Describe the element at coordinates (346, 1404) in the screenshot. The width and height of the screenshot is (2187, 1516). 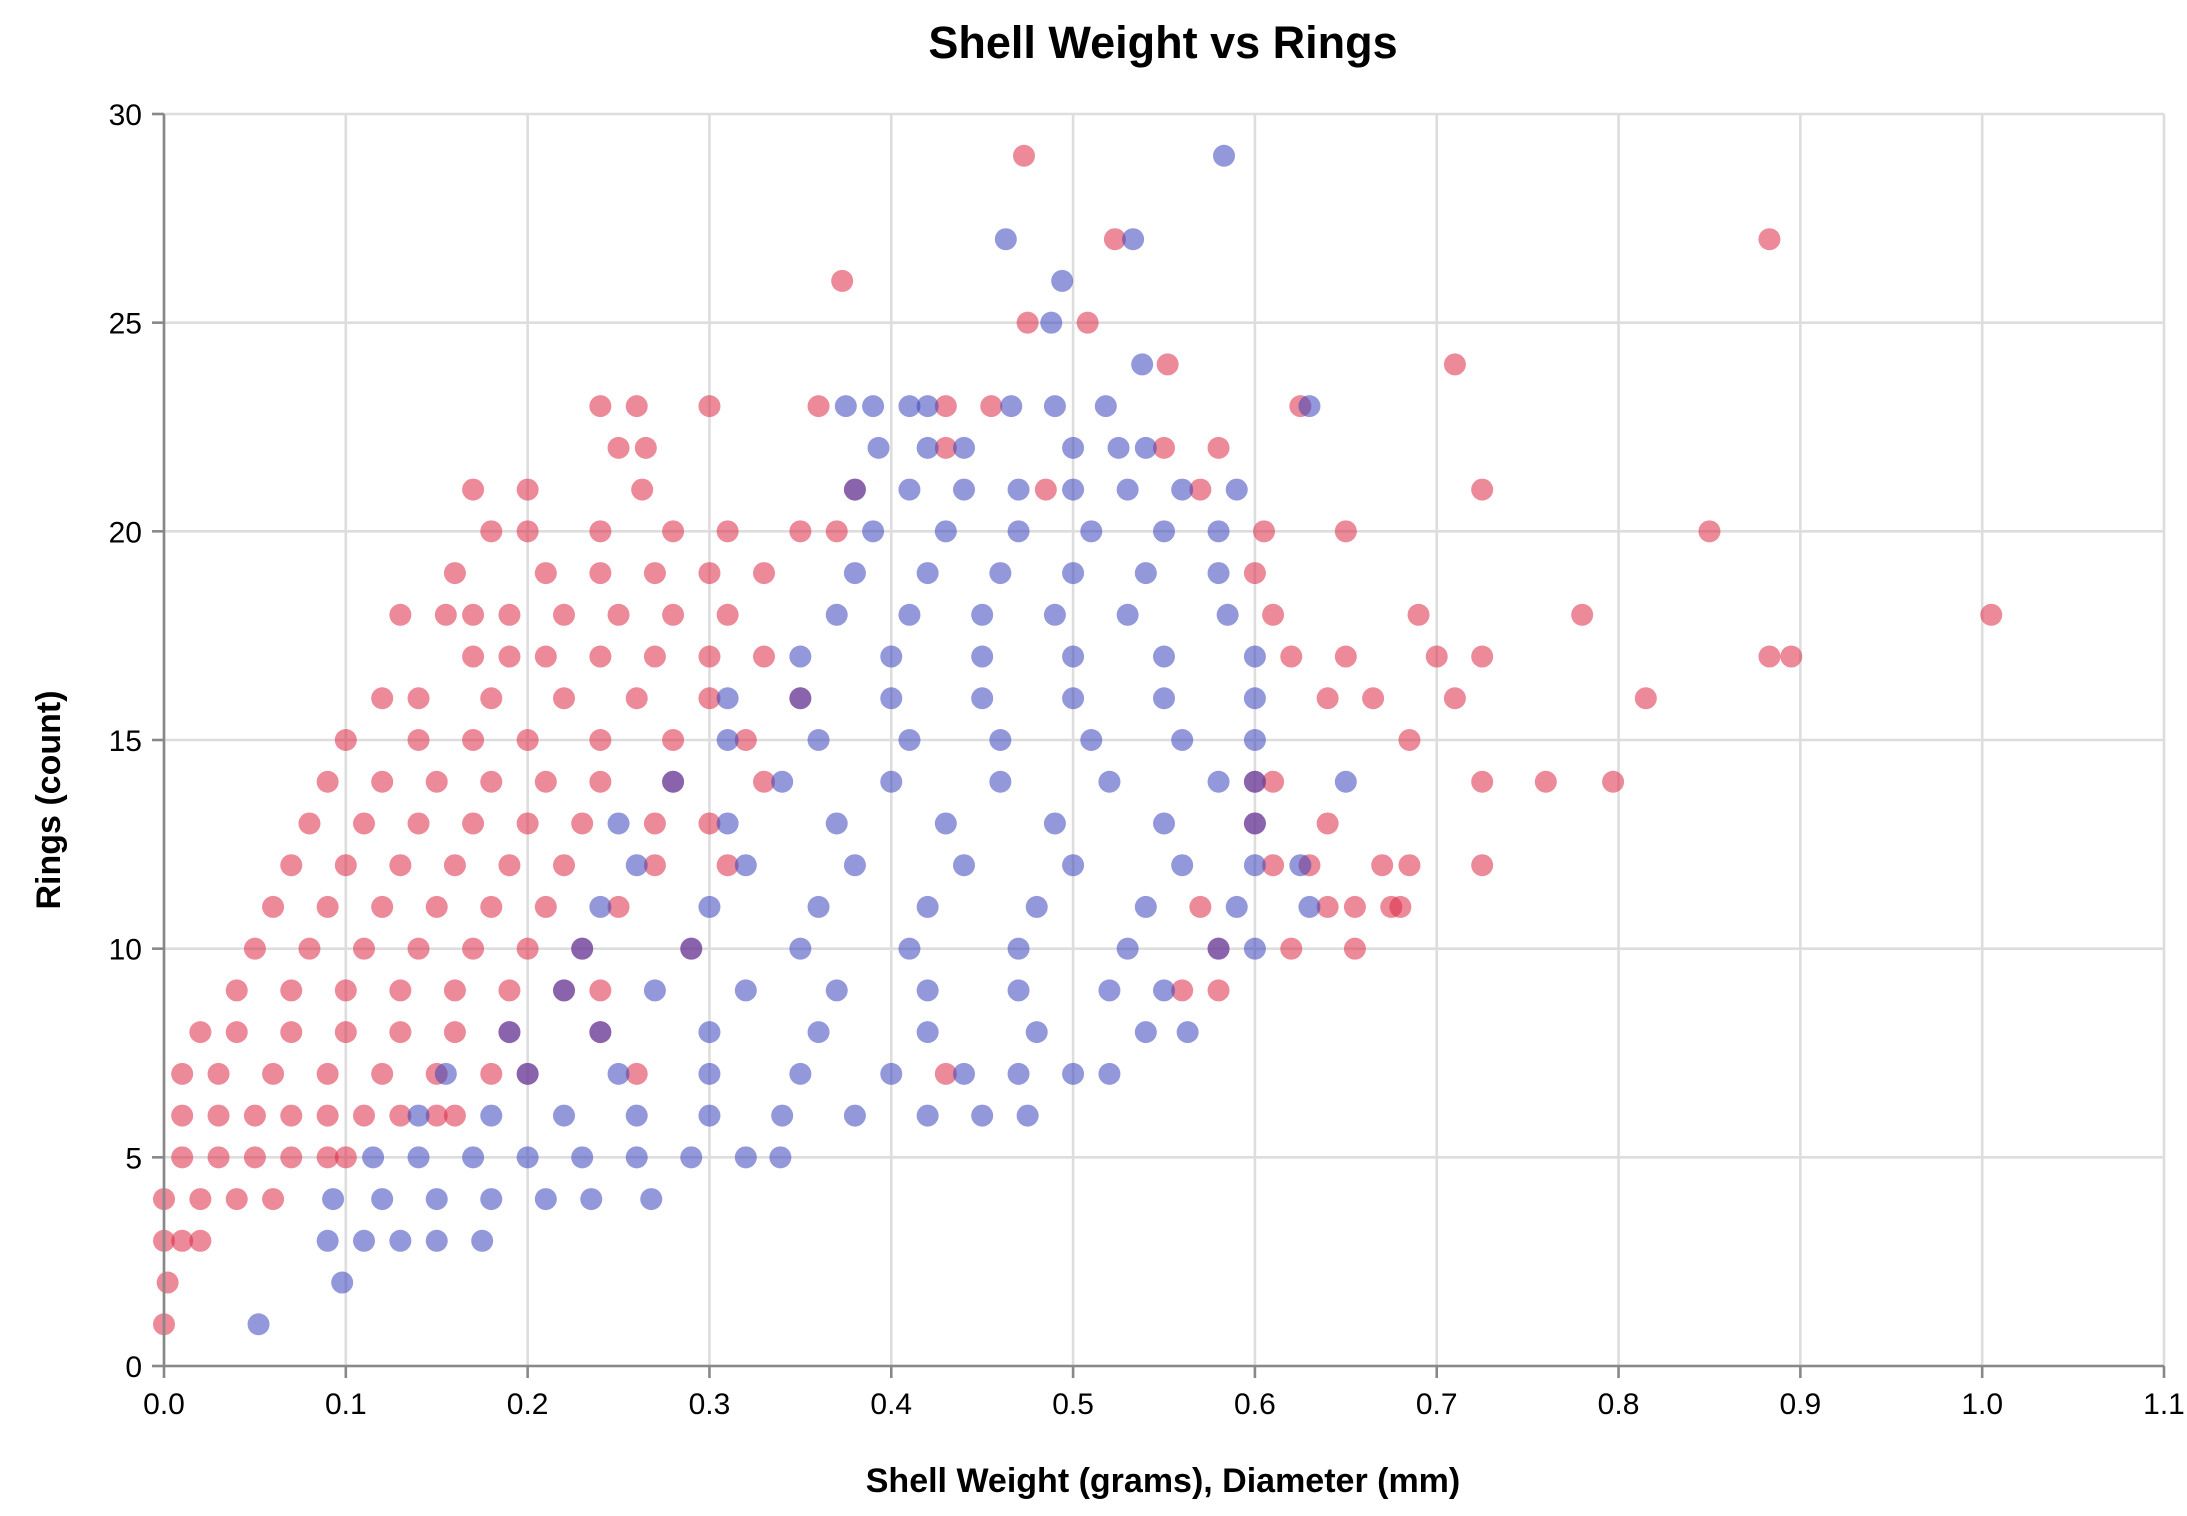
I see `x-tick-label: 0.1` at that location.